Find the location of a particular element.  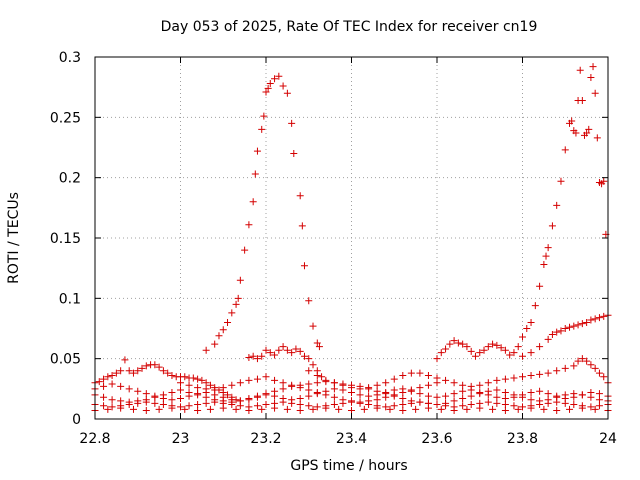

y-tick-label: 0.2 is located at coordinates (70, 179).